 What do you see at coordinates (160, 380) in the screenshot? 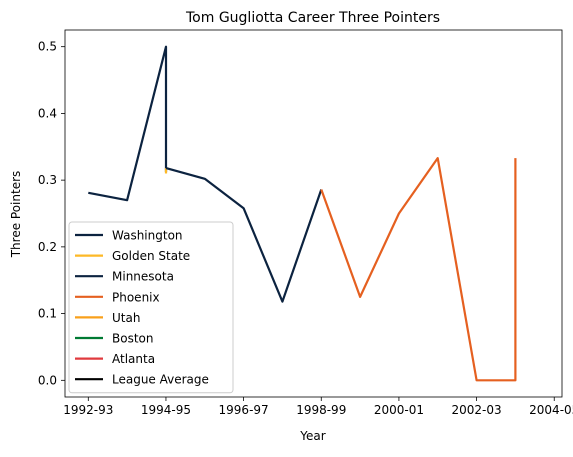
I see `legend-label-league-average: League Average` at bounding box center [160, 380].